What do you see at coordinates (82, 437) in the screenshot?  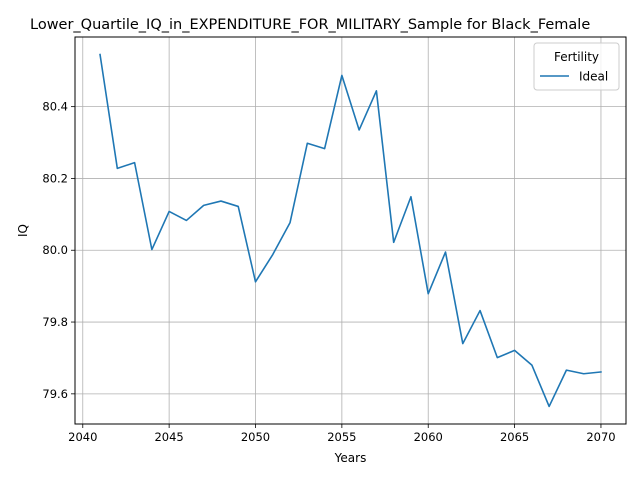 I see `x-tick-label: 2040` at bounding box center [82, 437].